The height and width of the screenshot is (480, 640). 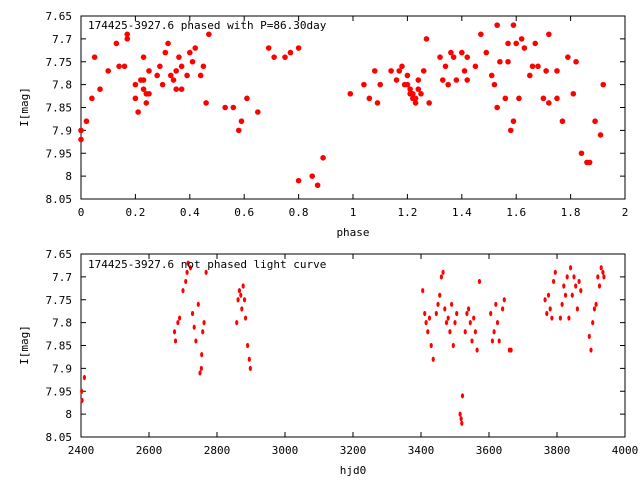 I want to click on phased-x-tick-label: 0.4, so click(x=190, y=212).